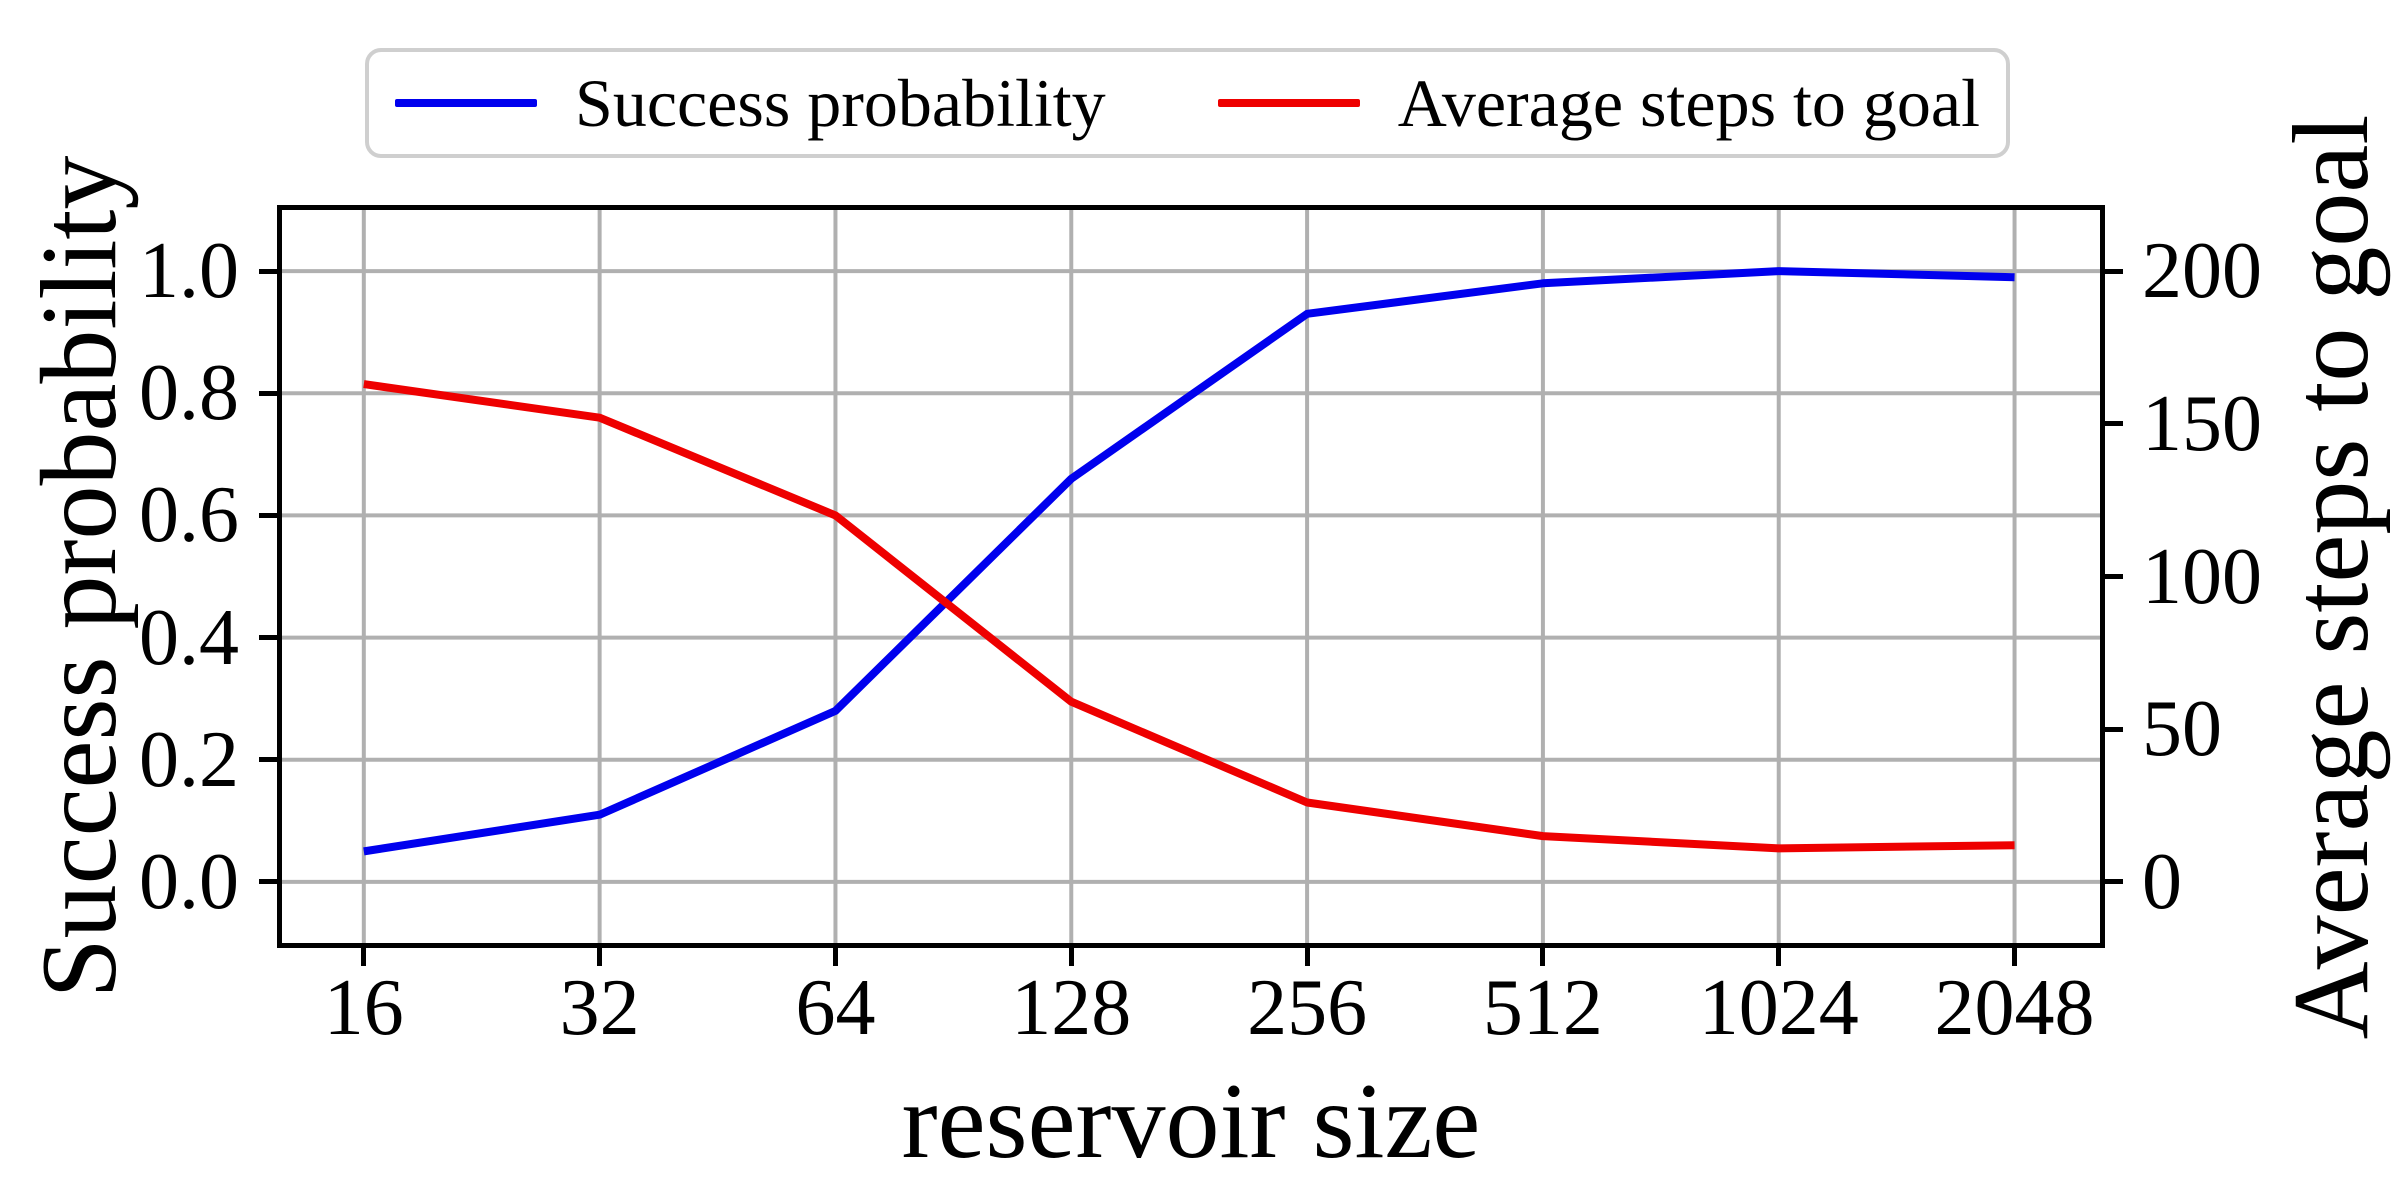 Image resolution: width=2400 pixels, height=1200 pixels. What do you see at coordinates (599, 1008) in the screenshot?
I see `x-tick-label: 32` at bounding box center [599, 1008].